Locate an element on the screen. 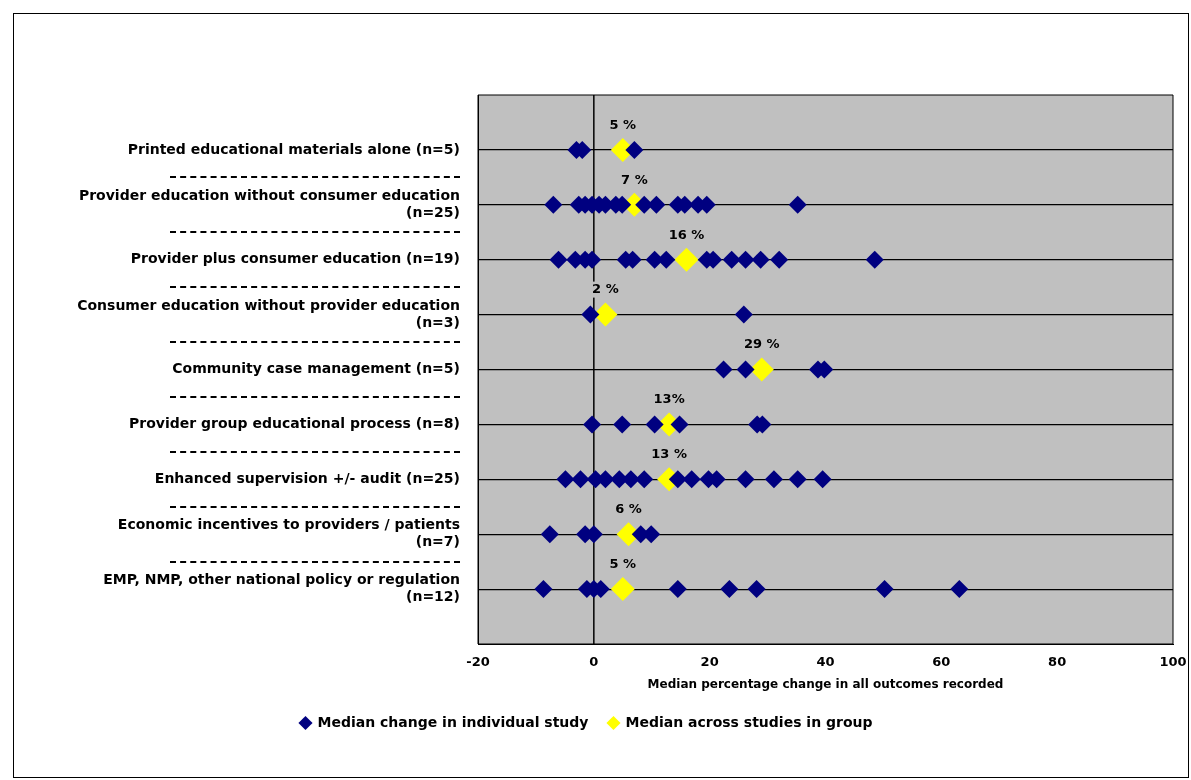 This screenshot has height=780, width=1191. x-tick-label: 20 is located at coordinates (709, 662).